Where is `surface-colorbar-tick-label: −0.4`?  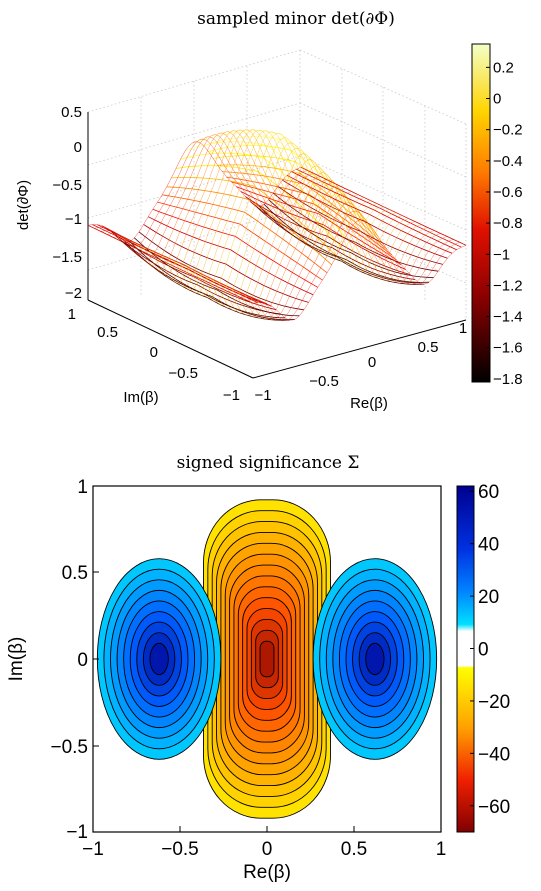 surface-colorbar-tick-label: −0.4 is located at coordinates (508, 161).